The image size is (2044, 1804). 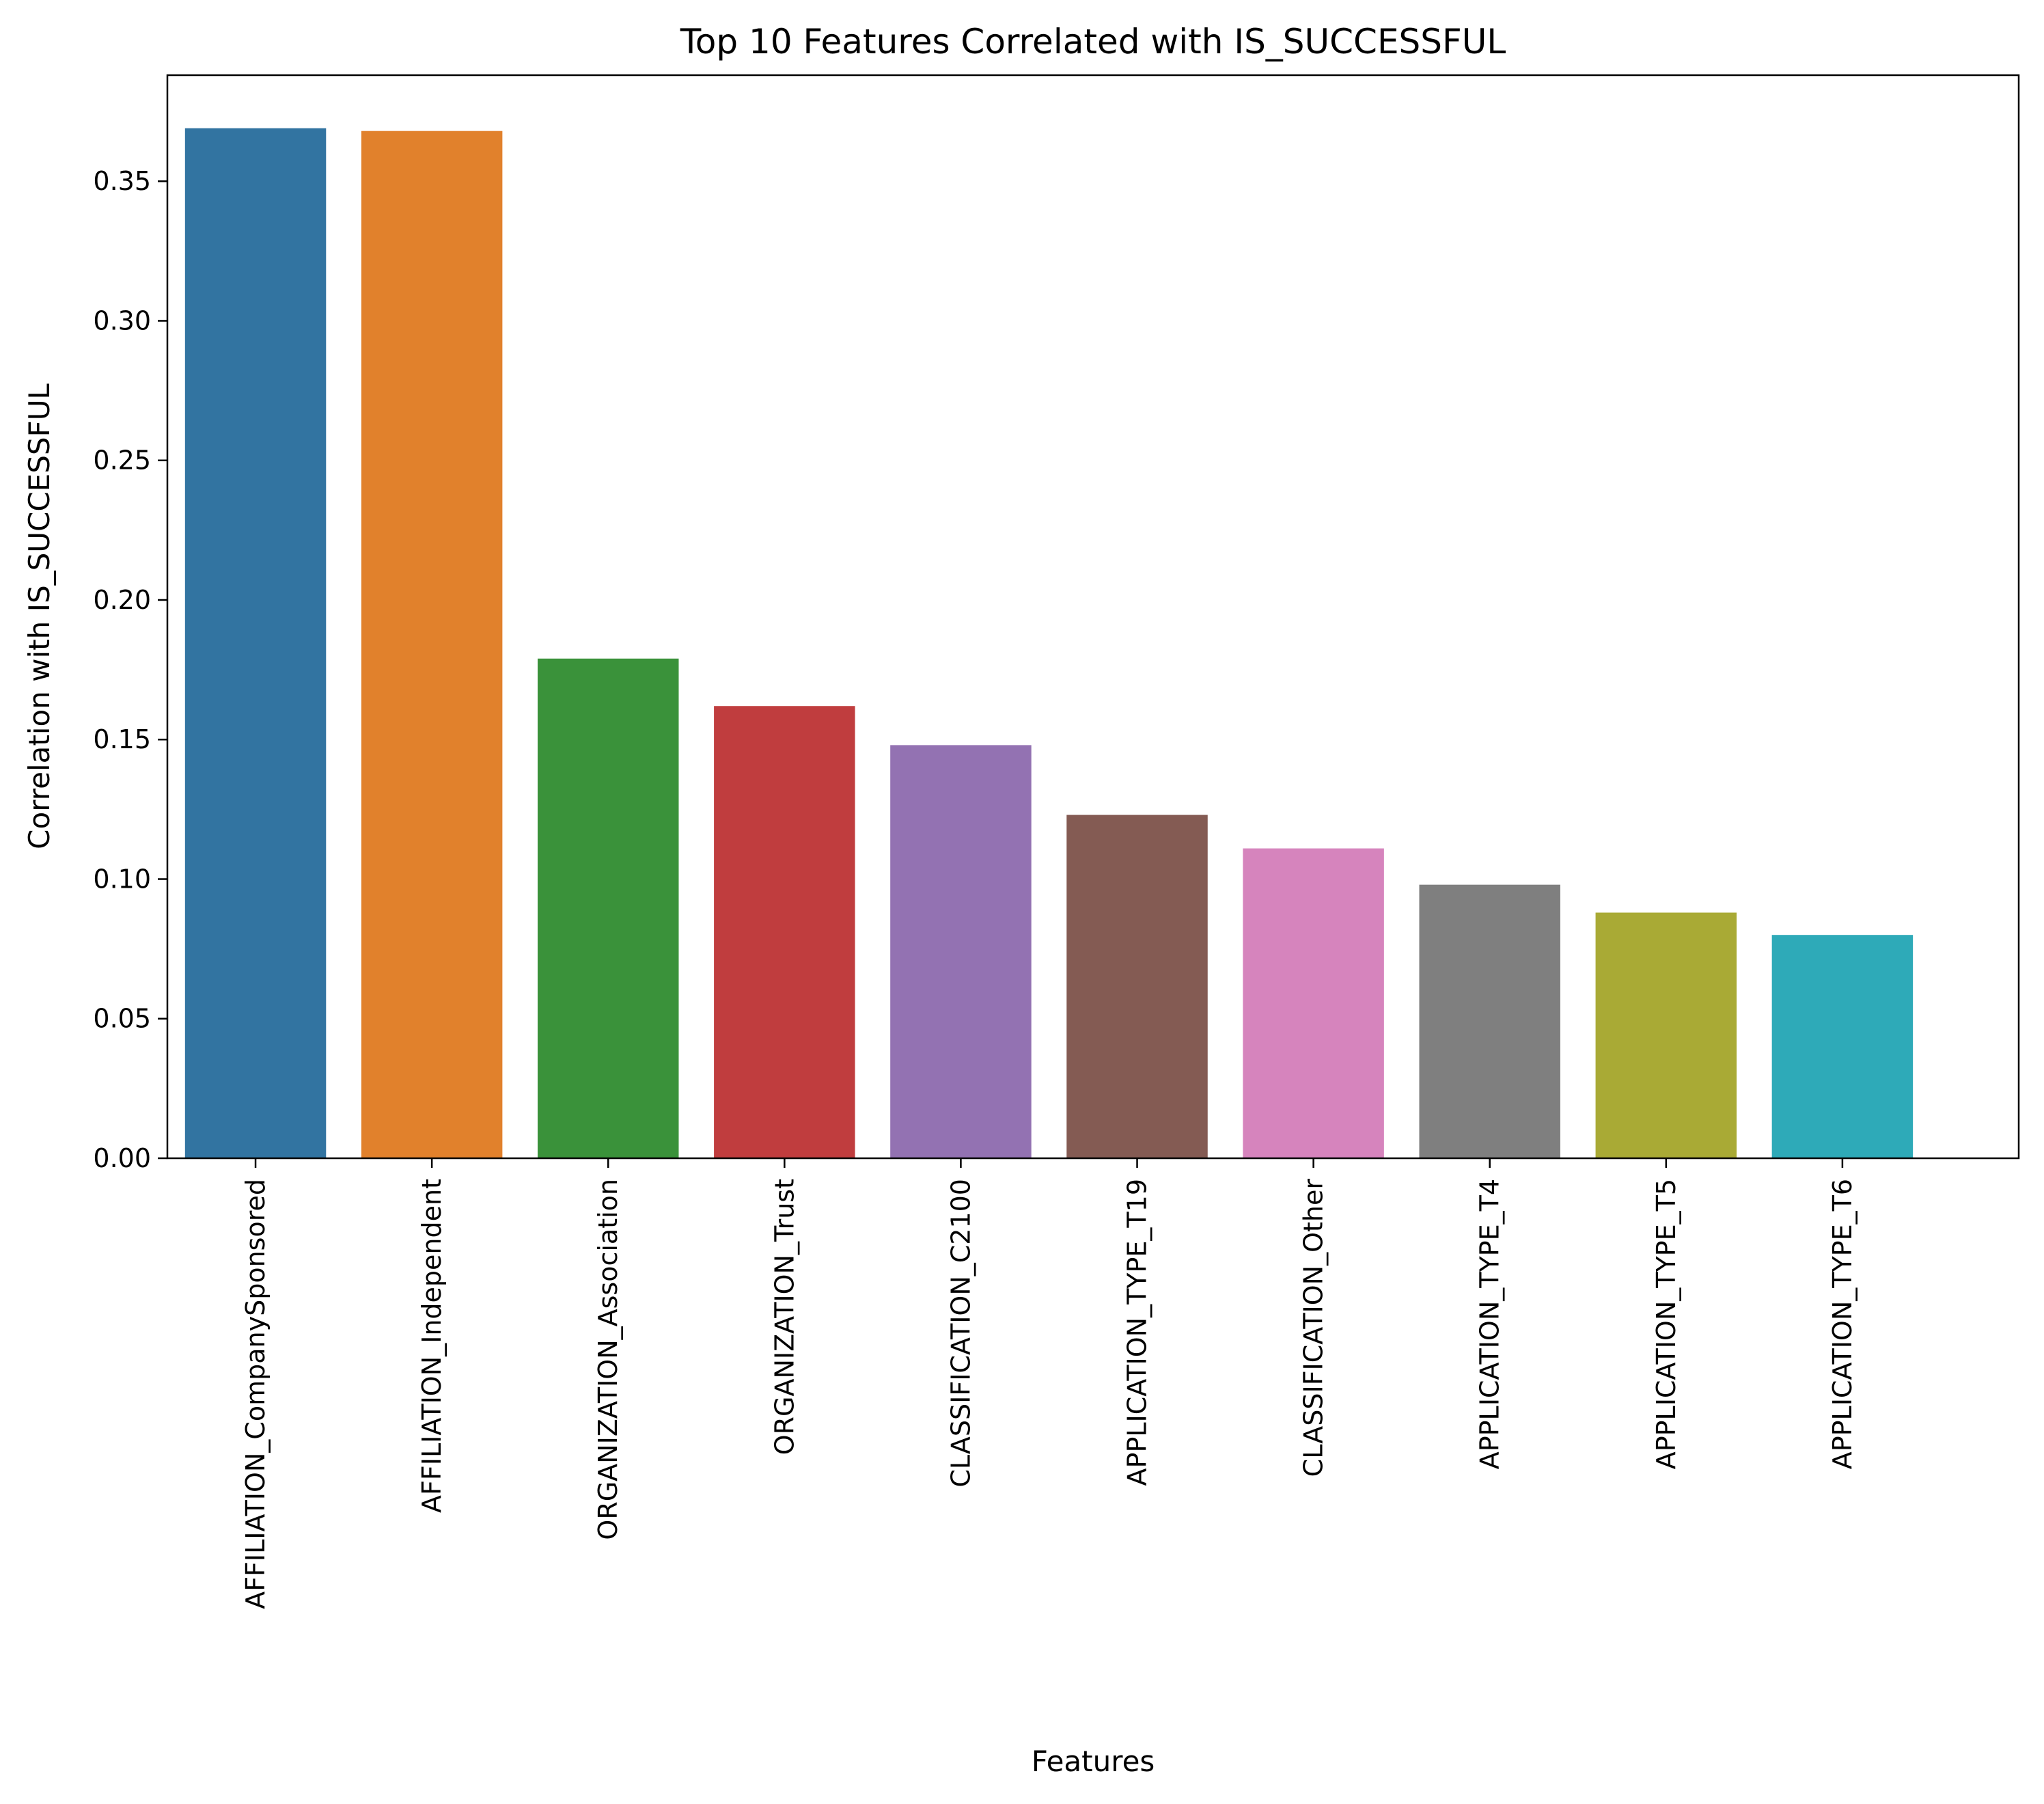 What do you see at coordinates (122, 181) in the screenshot?
I see `y-tick-label: 0.35` at bounding box center [122, 181].